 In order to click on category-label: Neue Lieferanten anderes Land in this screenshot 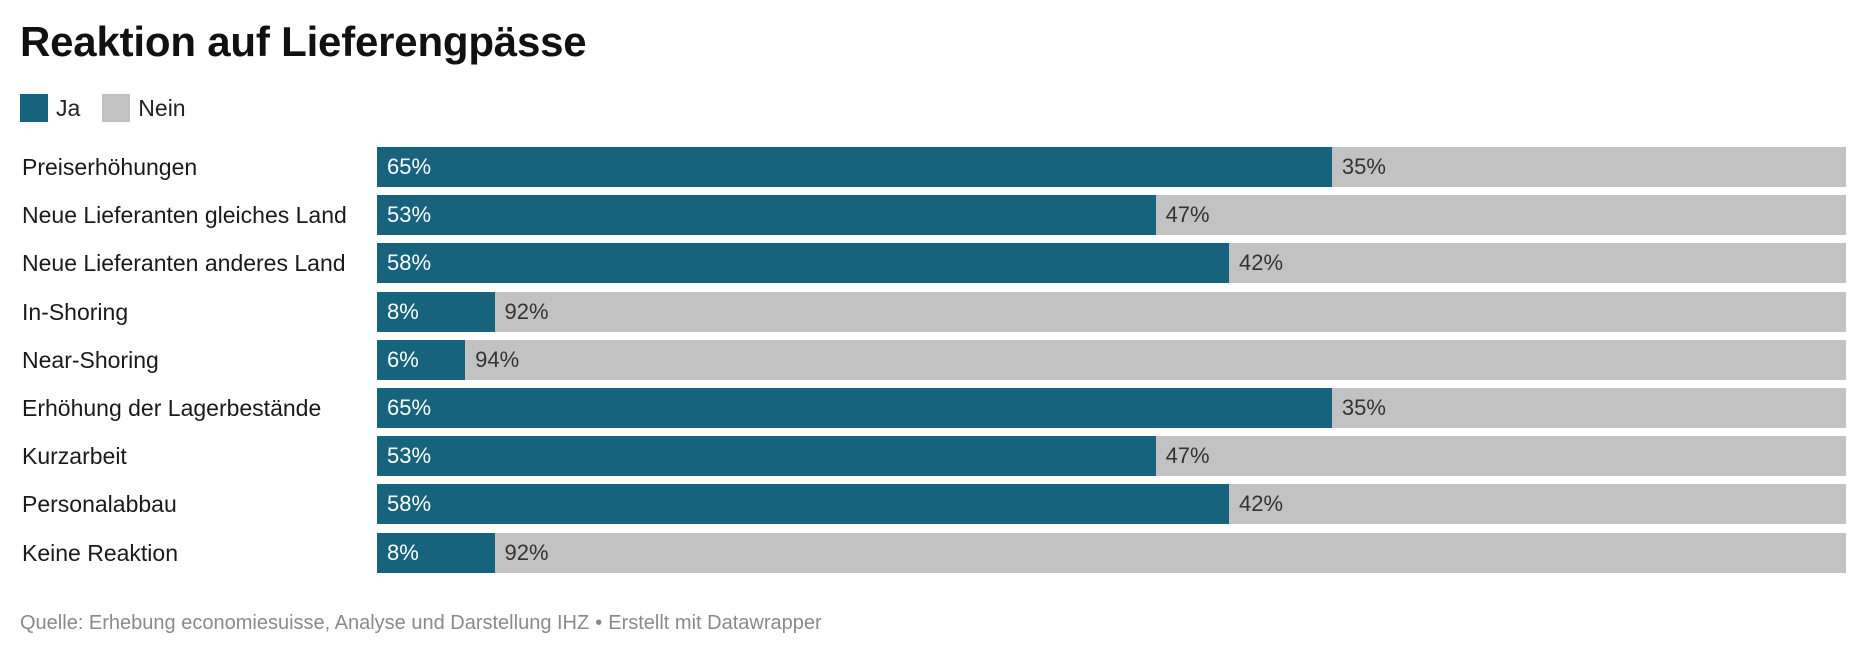, I will do `click(184, 263)`.